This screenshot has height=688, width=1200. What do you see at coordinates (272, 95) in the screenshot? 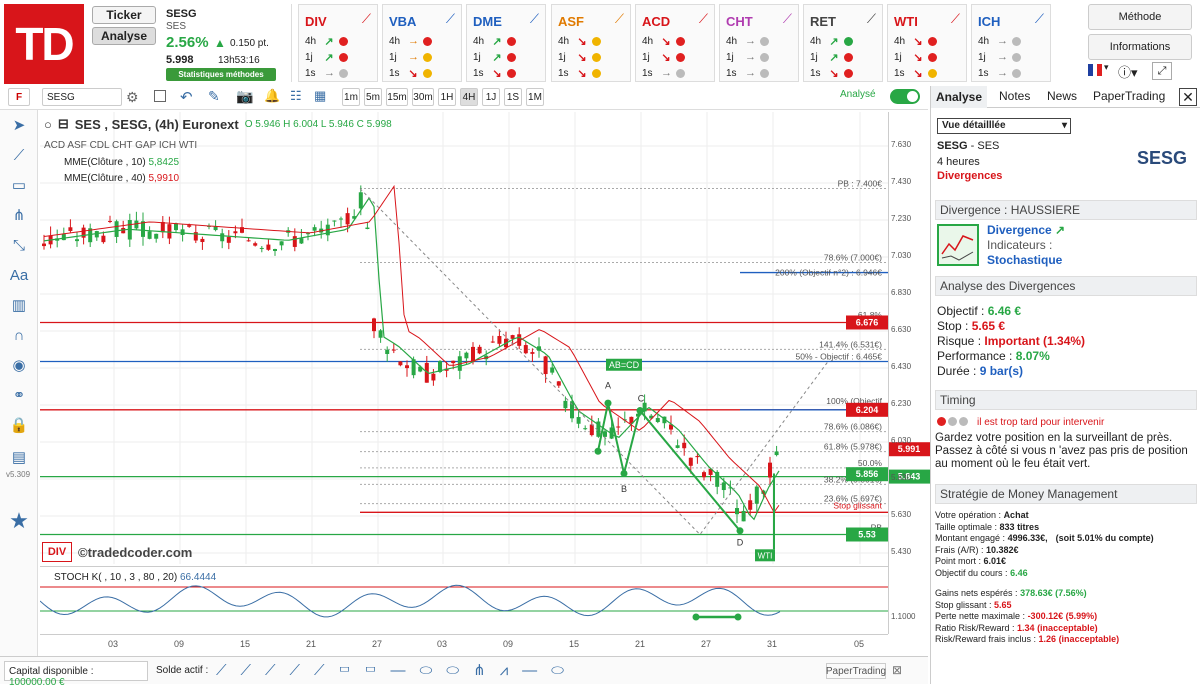
I see `bell-icon: 🔔` at bounding box center [272, 95].